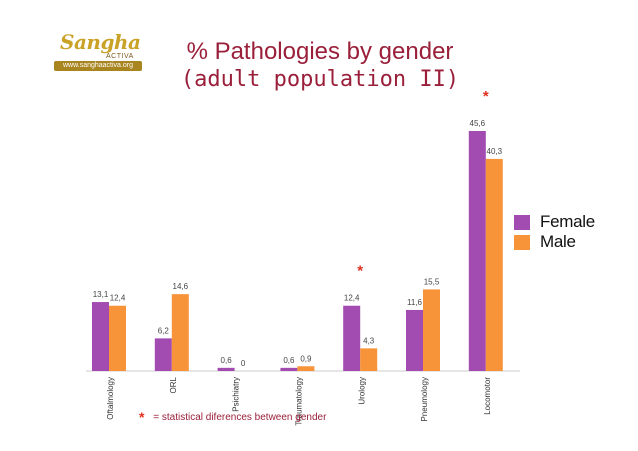 The width and height of the screenshot is (638, 451). What do you see at coordinates (164, 330) in the screenshot?
I see `data-label-female-orl: 6,2` at bounding box center [164, 330].